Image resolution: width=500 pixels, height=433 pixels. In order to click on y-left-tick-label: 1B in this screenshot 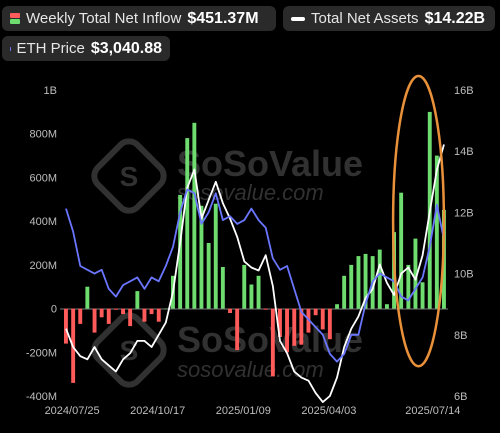, I will do `click(50, 91)`.